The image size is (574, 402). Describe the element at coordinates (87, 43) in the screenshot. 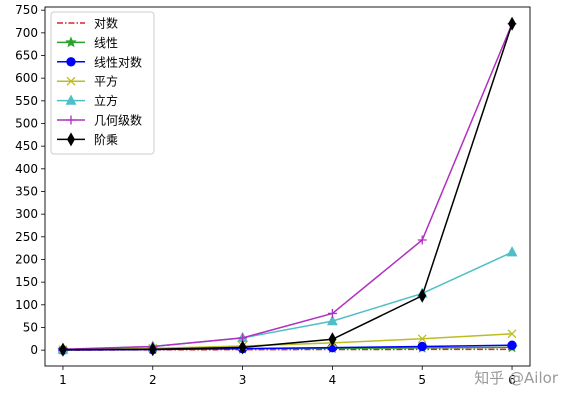

I see `legend-entry: 线性` at that location.